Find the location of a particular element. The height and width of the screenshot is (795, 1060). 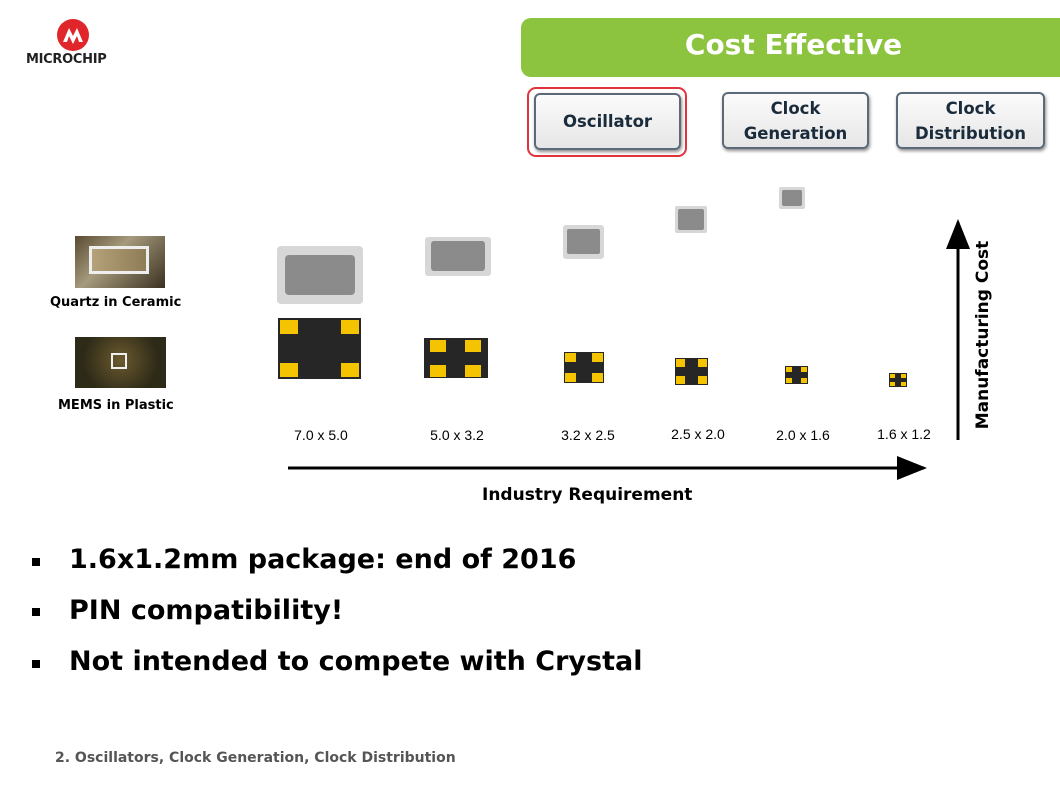

quartz-ceramic-photo is located at coordinates (120, 262).